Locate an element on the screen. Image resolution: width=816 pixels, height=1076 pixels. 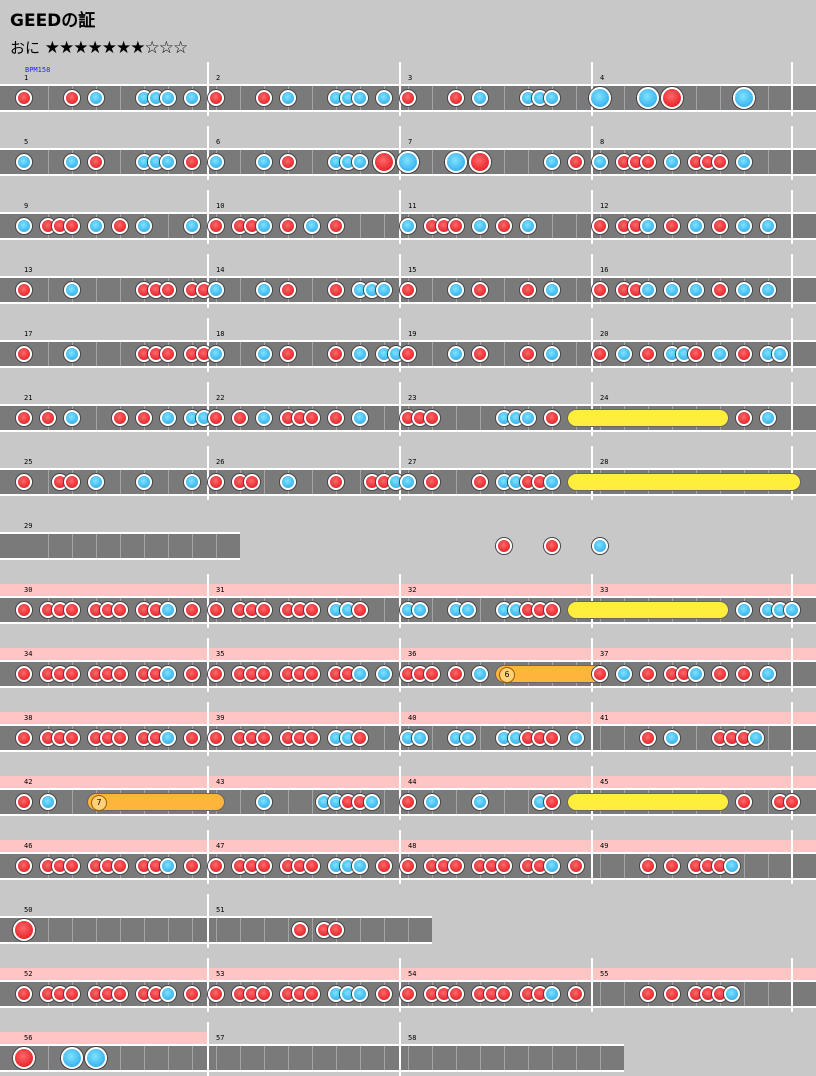
balloon-count: 6 is located at coordinates (507, 675).